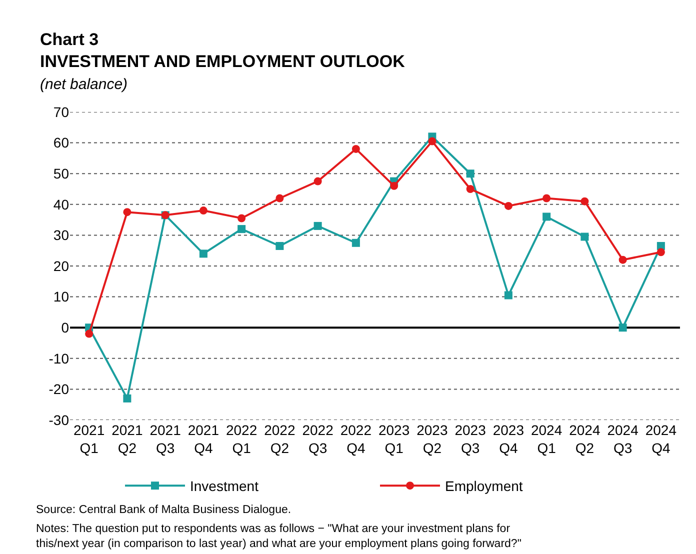  Describe the element at coordinates (61, 296) in the screenshot. I see `y-tick-label: 10` at that location.